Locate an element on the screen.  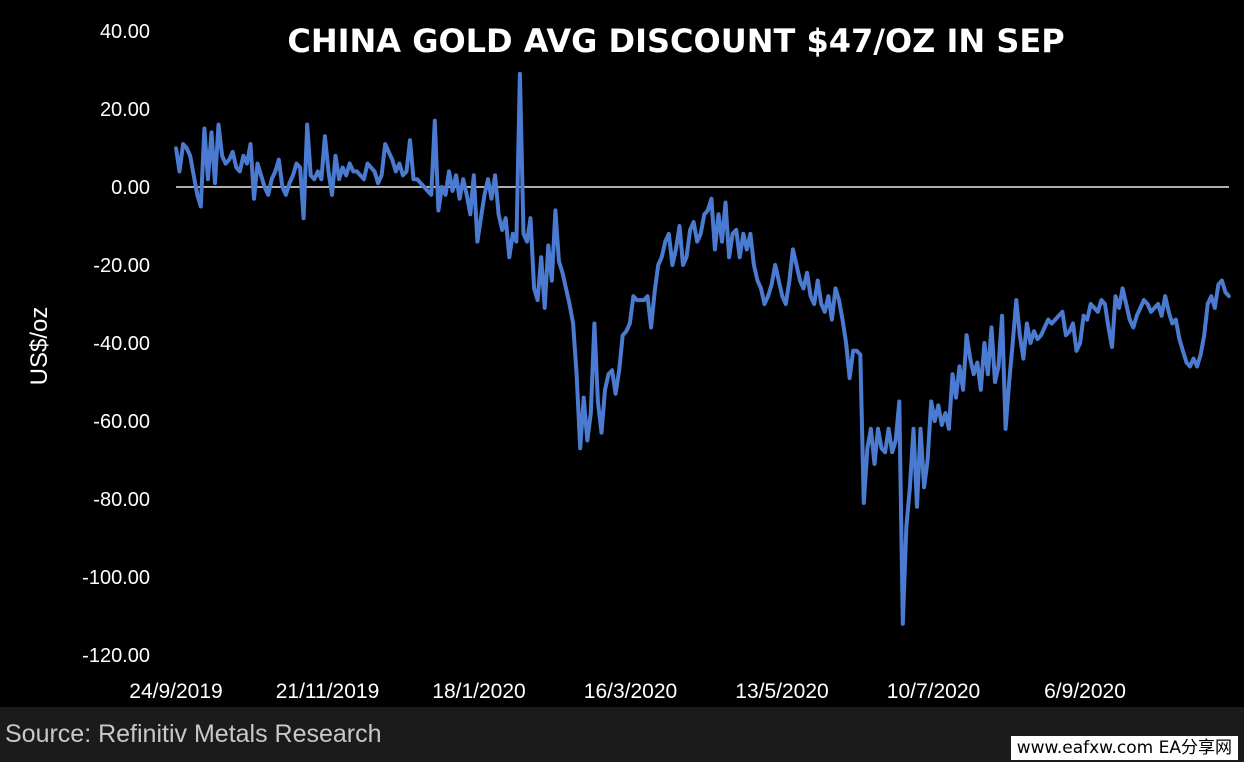
x-tick-label: 18/1/2020 is located at coordinates (478, 691).